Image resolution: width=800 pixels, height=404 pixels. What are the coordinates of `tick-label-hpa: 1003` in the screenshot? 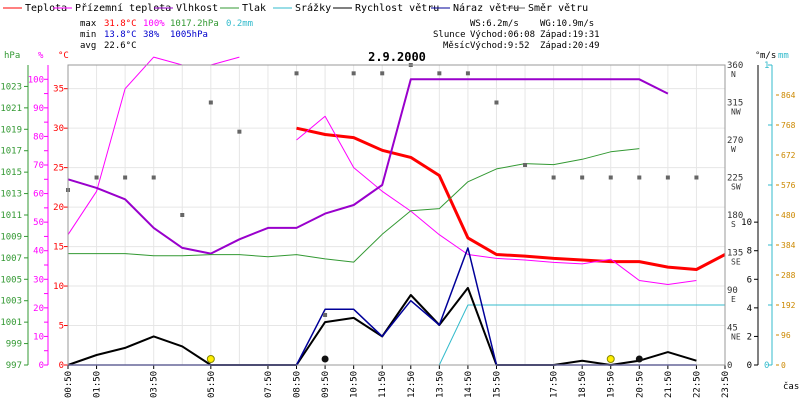 It's located at (11, 302).